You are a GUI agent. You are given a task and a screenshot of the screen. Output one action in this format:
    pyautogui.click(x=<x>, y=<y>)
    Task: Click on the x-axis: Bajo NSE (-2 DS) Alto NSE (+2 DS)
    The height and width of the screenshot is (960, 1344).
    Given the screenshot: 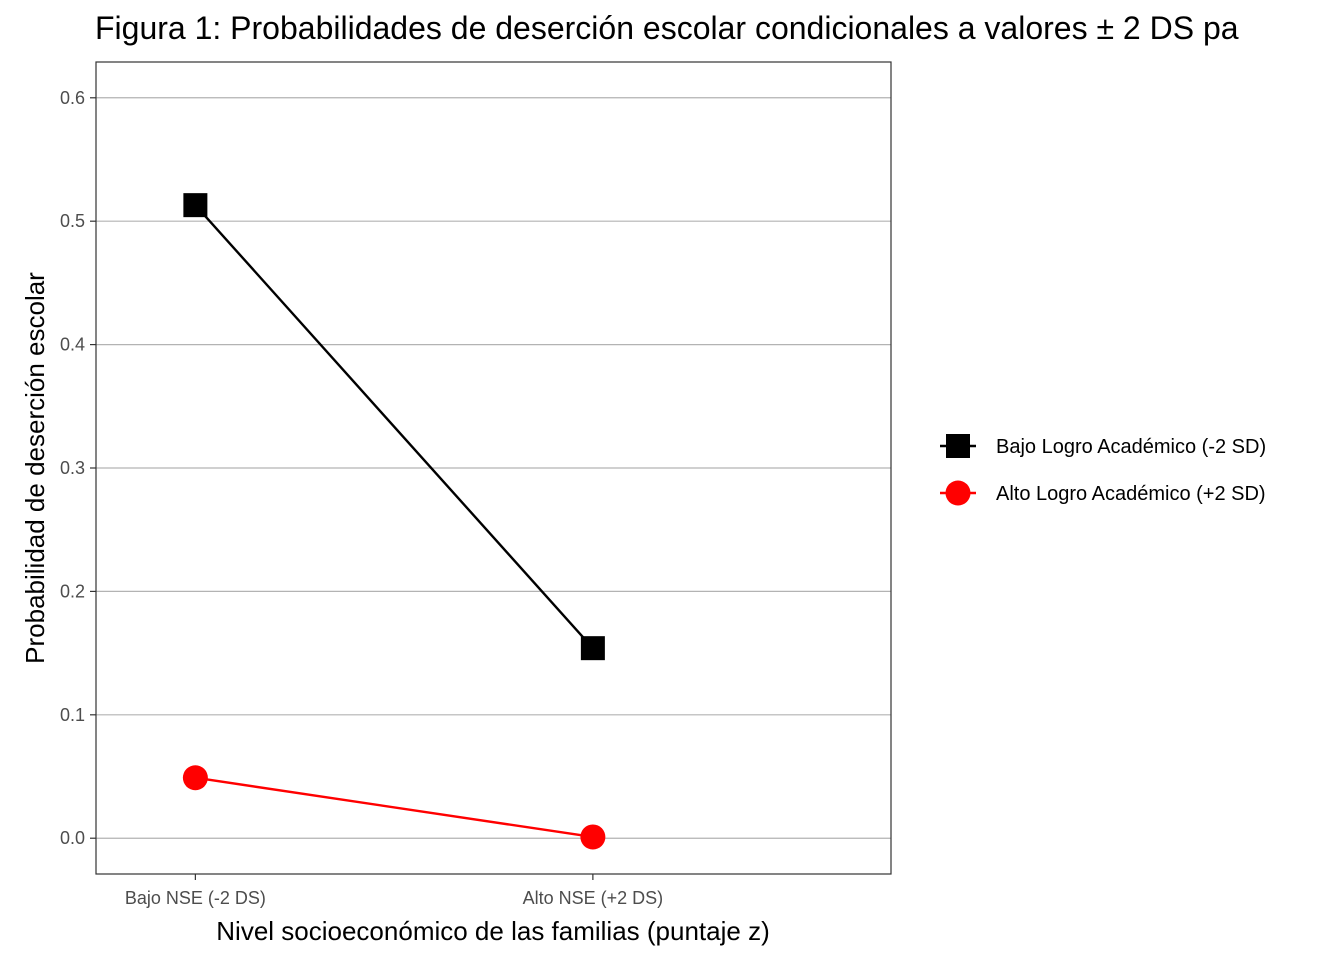 What is the action you would take?
    pyautogui.click(x=394, y=891)
    